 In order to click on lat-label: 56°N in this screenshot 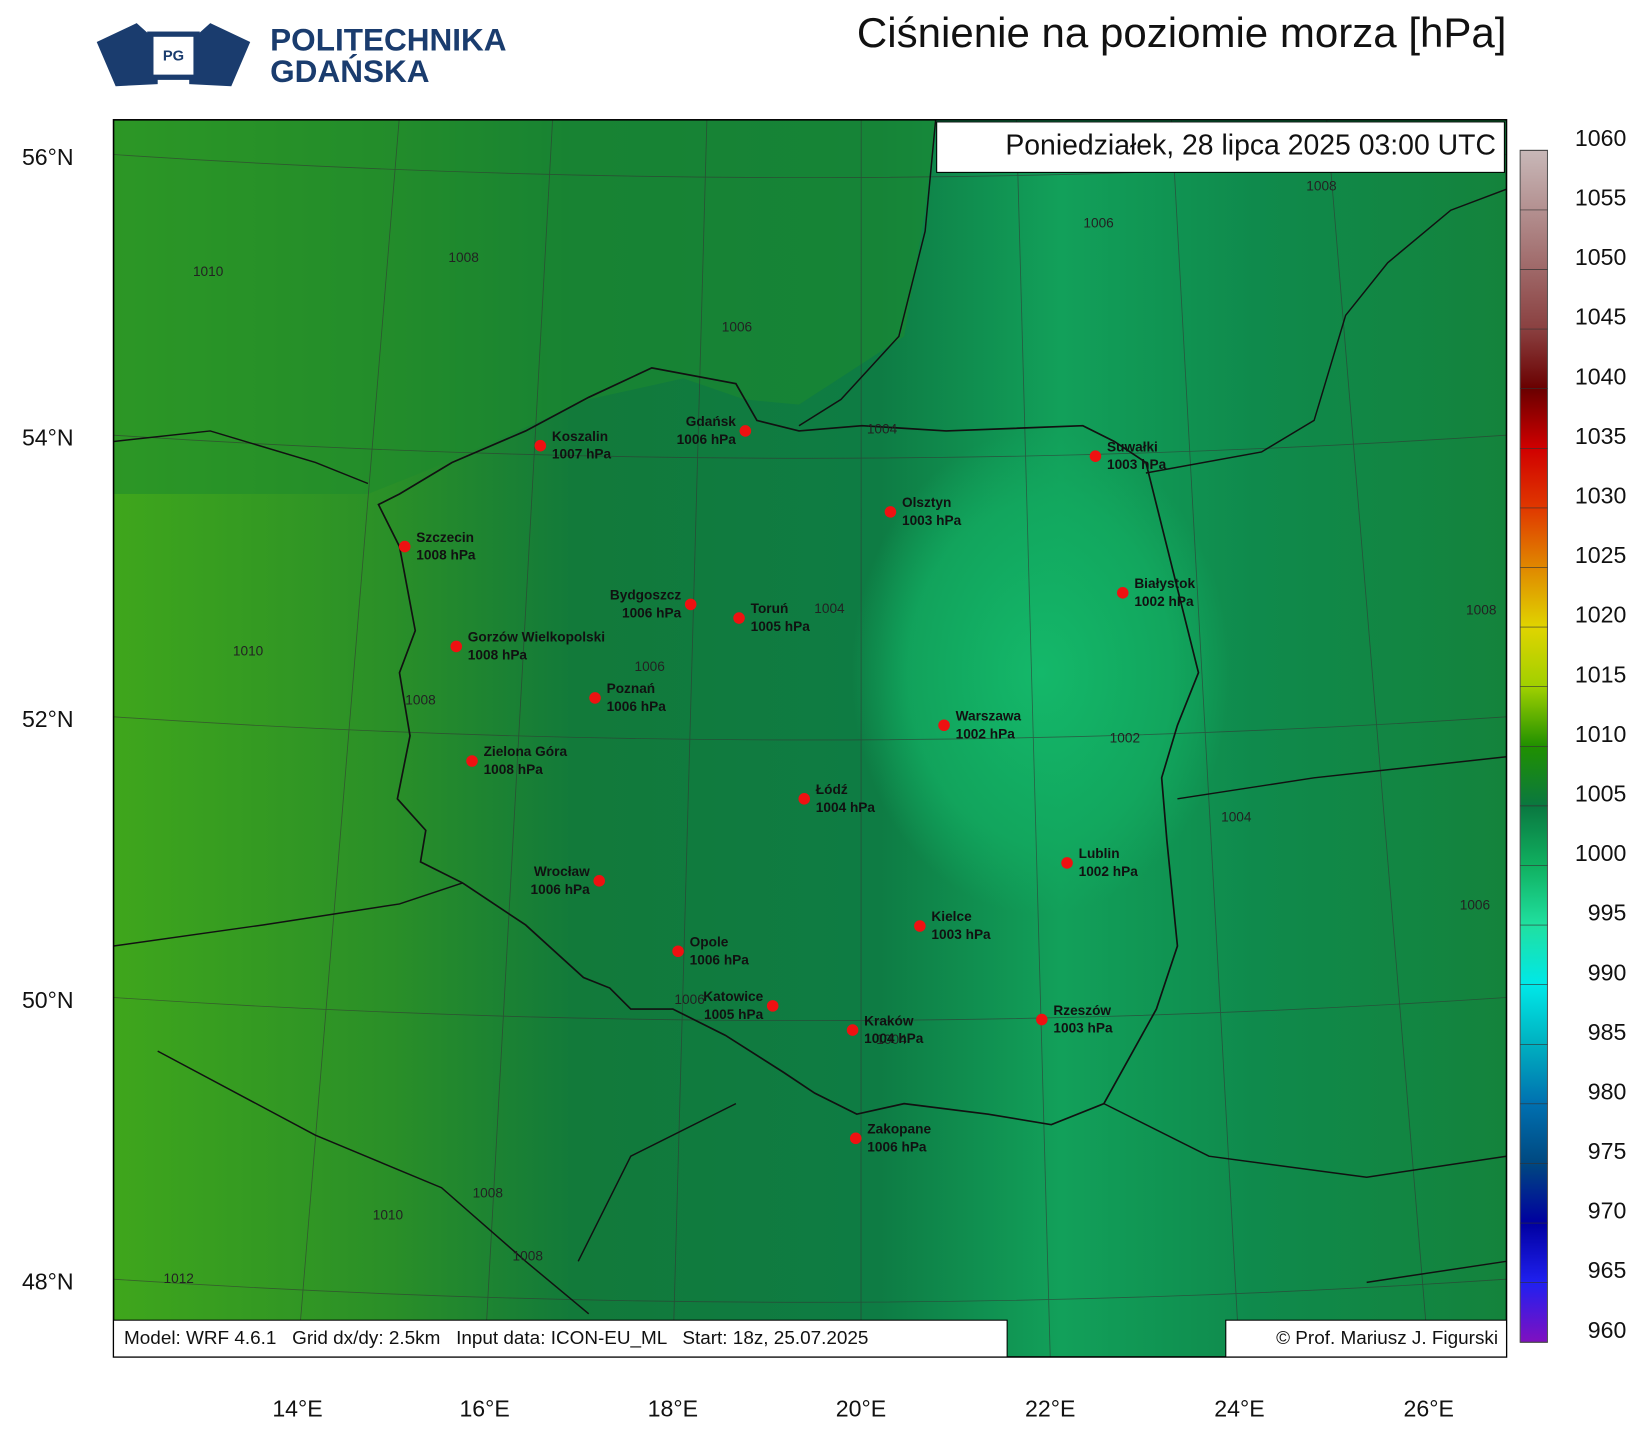, I will do `click(48, 157)`.